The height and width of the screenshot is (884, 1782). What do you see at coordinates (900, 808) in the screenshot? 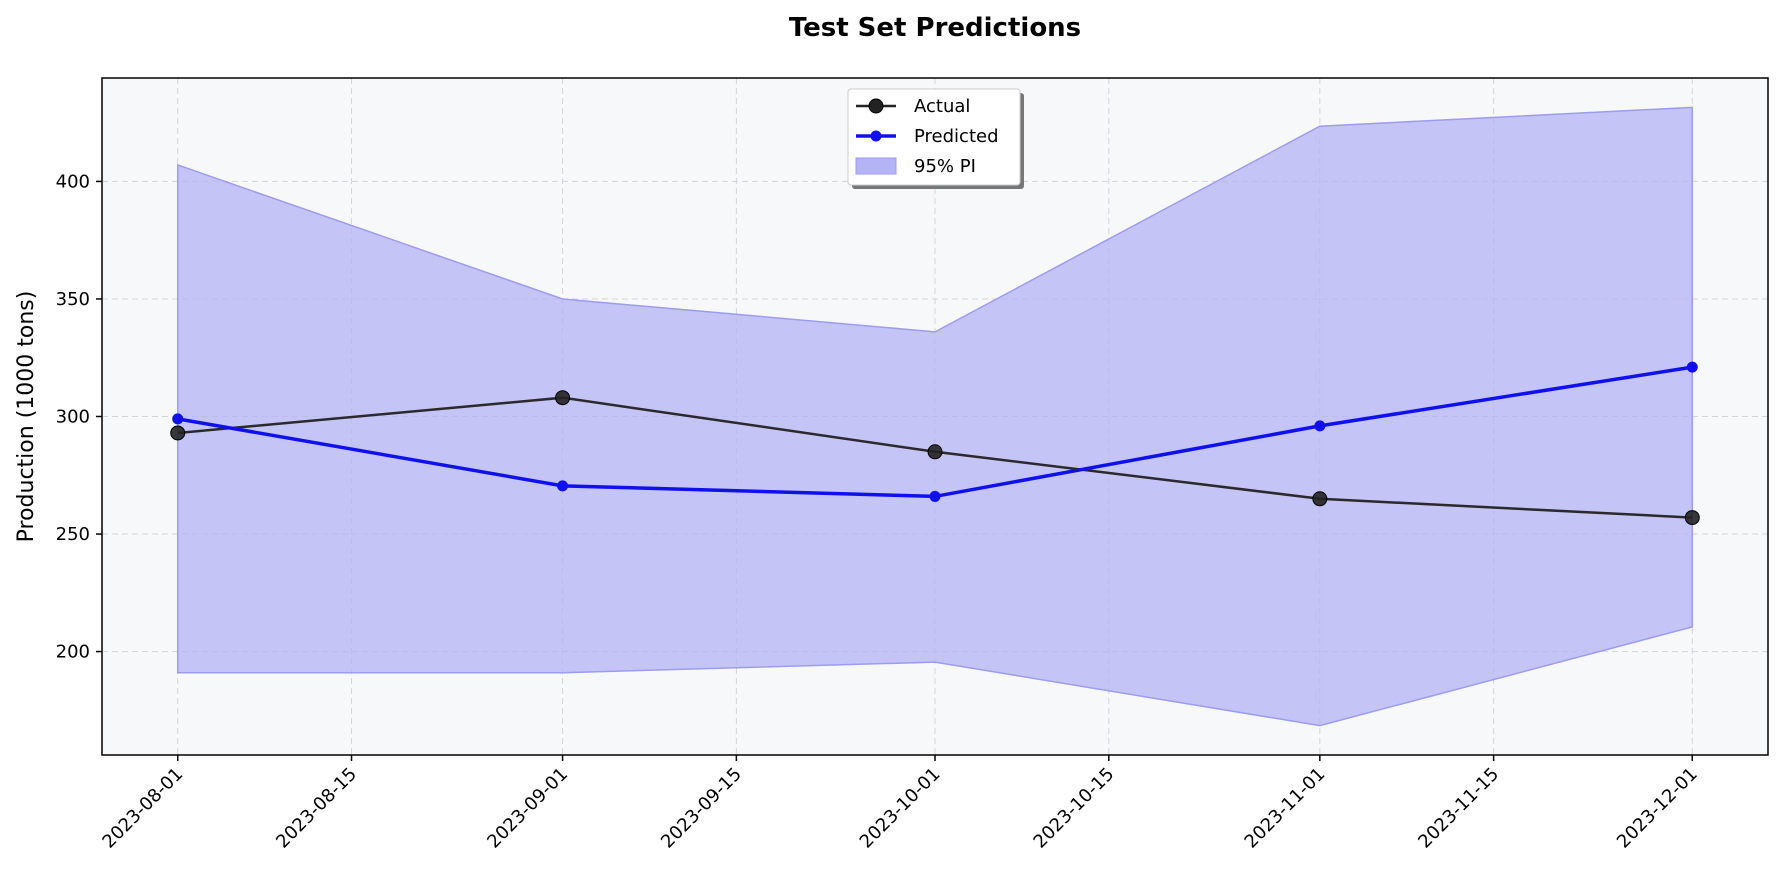
I see `x-tick-label: 2023-10-01` at bounding box center [900, 808].